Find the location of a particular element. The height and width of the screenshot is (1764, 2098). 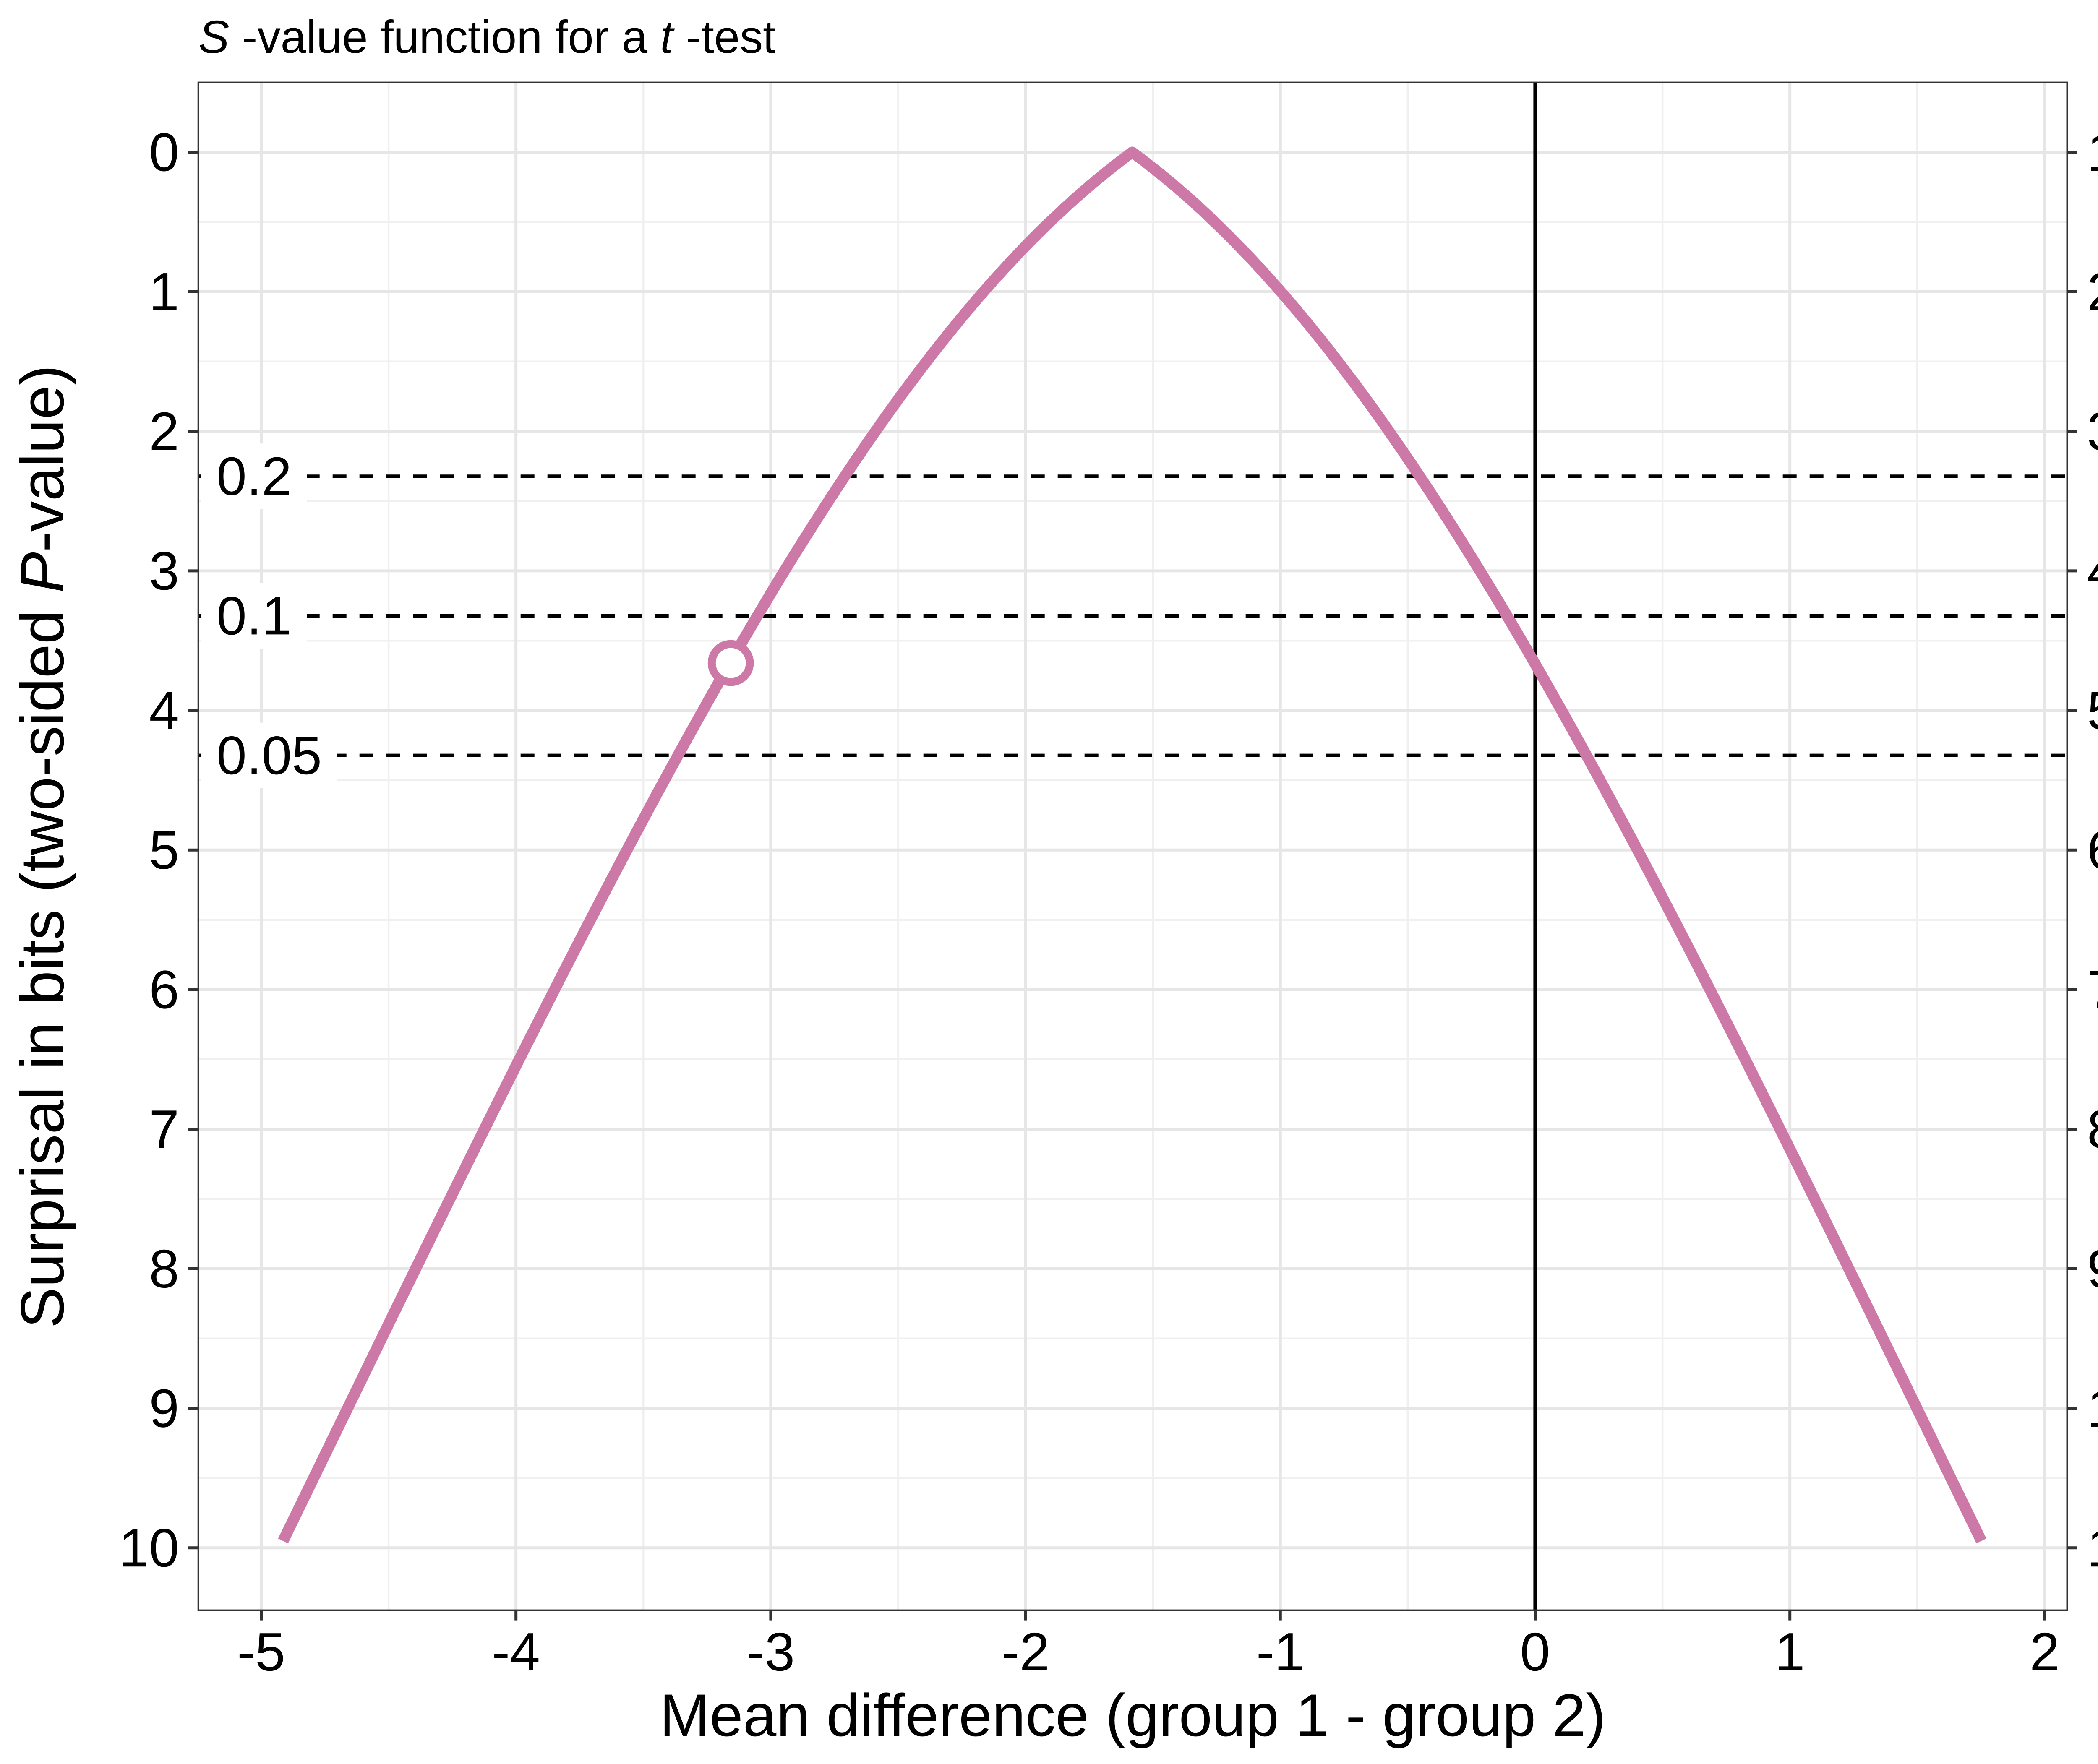

svg-text:Mean difference (group 1 - gro: Mean difference (group 1 - group 2) is located at coordinates (1133, 1715).